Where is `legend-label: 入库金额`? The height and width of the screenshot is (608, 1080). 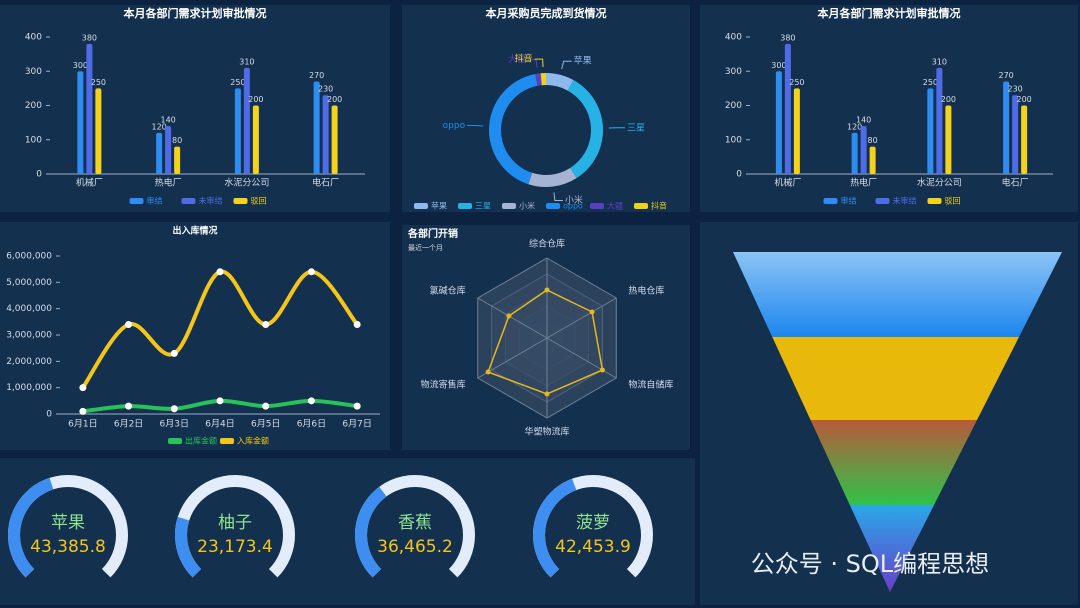
legend-label: 入库金额 is located at coordinates (253, 441).